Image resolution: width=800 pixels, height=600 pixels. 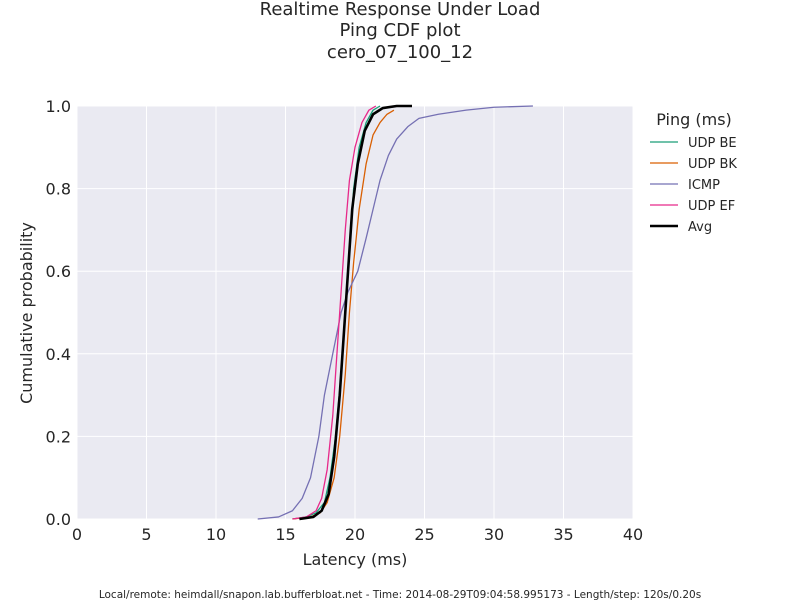 What do you see at coordinates (700, 227) in the screenshot?
I see `legend-label: Avg` at bounding box center [700, 227].